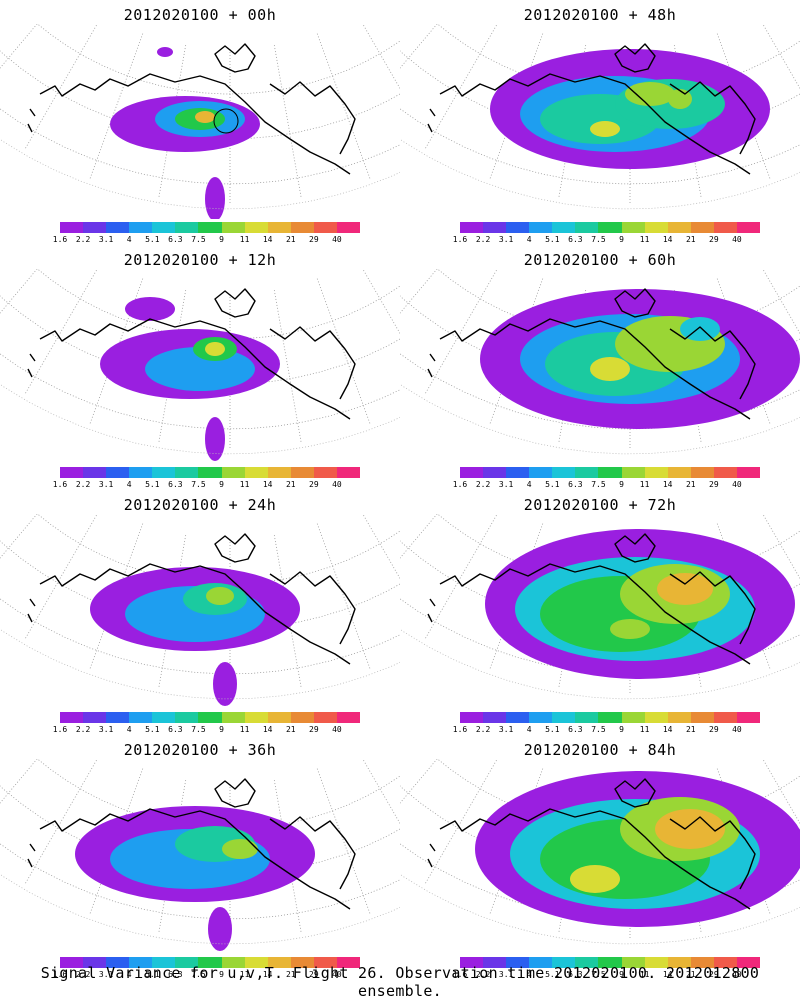 This screenshot has width=800, height=1000. Describe the element at coordinates (200, 505) in the screenshot. I see `panel-title: 2012020100 + 24h` at that location.